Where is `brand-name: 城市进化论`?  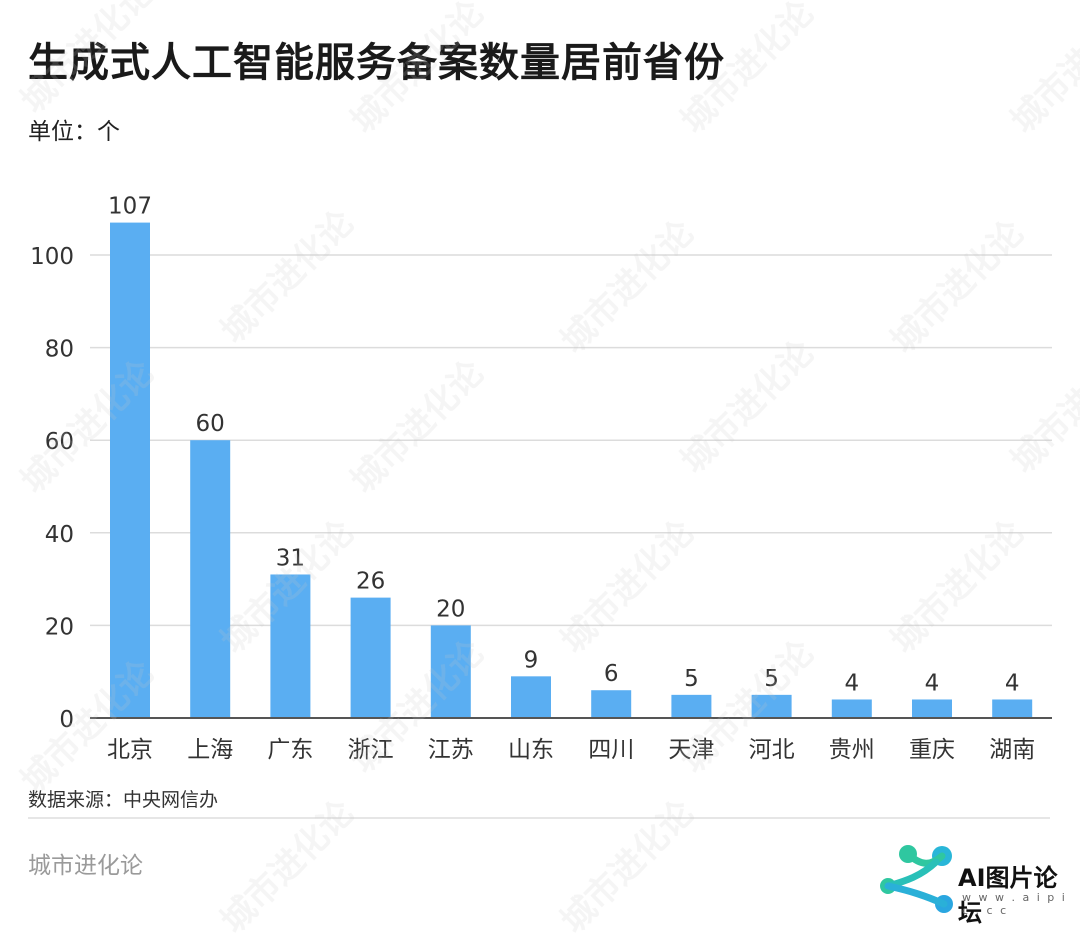
brand-name: 城市进化论 is located at coordinates (85, 866).